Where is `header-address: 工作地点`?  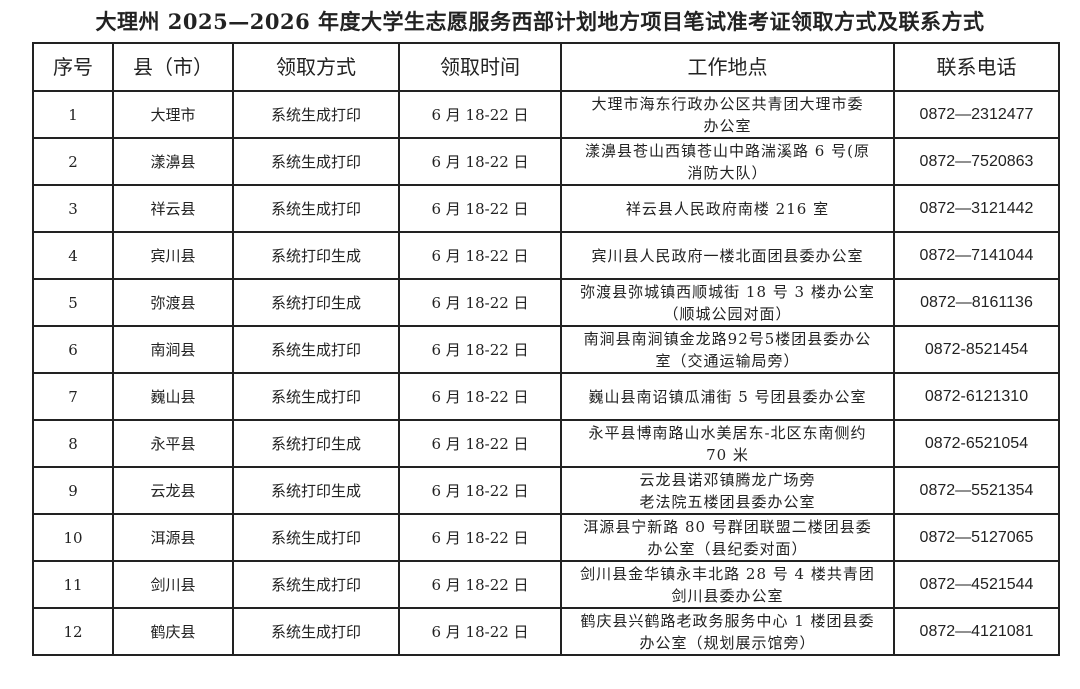 header-address: 工作地点 is located at coordinates (727, 67).